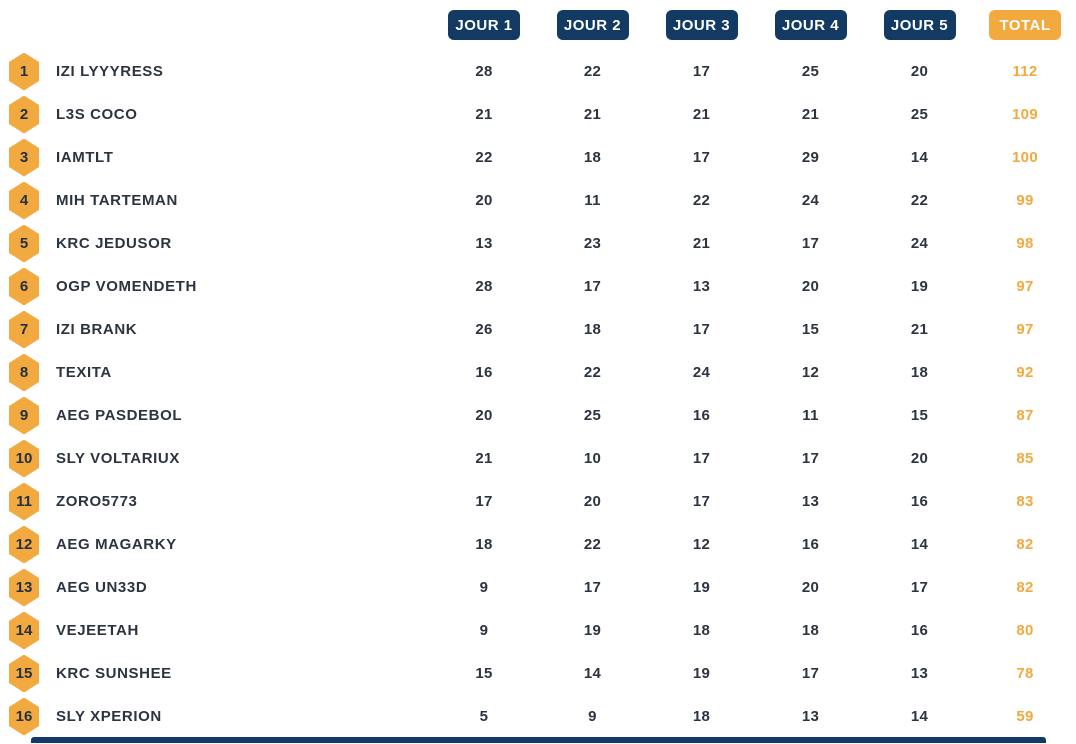 The image size is (1076, 744). What do you see at coordinates (919, 200) in the screenshot?
I see `score-jour5: 22` at bounding box center [919, 200].